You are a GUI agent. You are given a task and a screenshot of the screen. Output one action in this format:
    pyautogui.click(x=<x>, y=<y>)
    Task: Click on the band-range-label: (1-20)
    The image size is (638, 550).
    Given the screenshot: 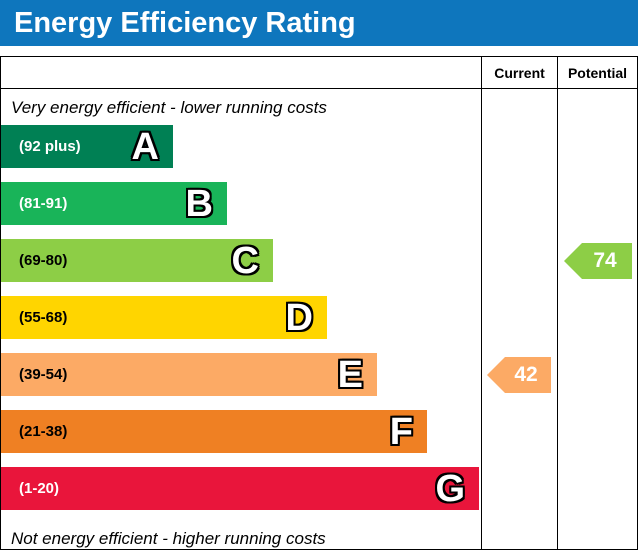 What is the action you would take?
    pyautogui.click(x=39, y=488)
    